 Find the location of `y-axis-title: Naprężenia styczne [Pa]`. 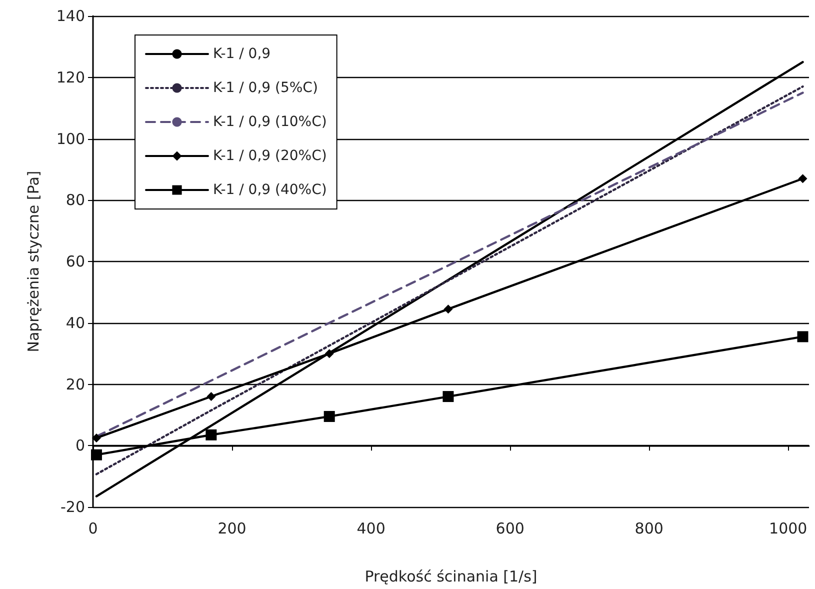

y-axis-title: Naprężenia styczne [Pa] is located at coordinates (33, 261).